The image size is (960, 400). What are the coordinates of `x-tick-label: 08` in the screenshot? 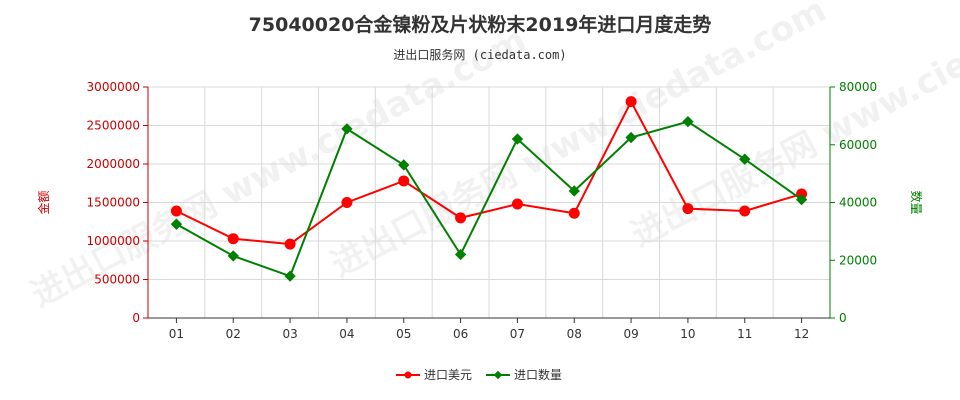 It's located at (574, 334).